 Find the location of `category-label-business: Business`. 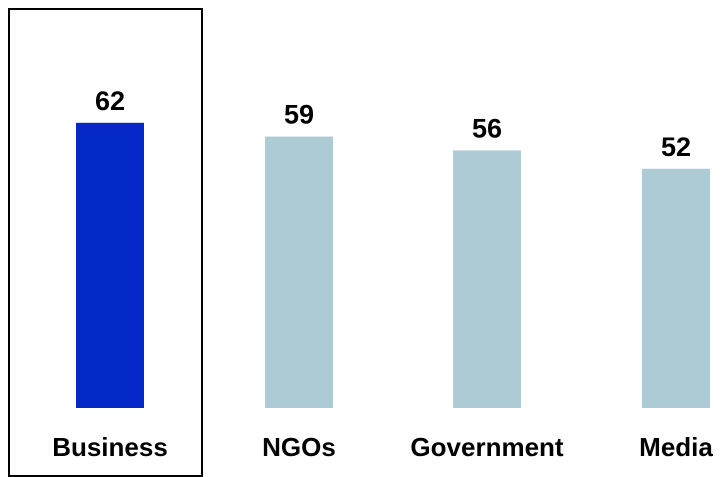

category-label-business: Business is located at coordinates (110, 447).